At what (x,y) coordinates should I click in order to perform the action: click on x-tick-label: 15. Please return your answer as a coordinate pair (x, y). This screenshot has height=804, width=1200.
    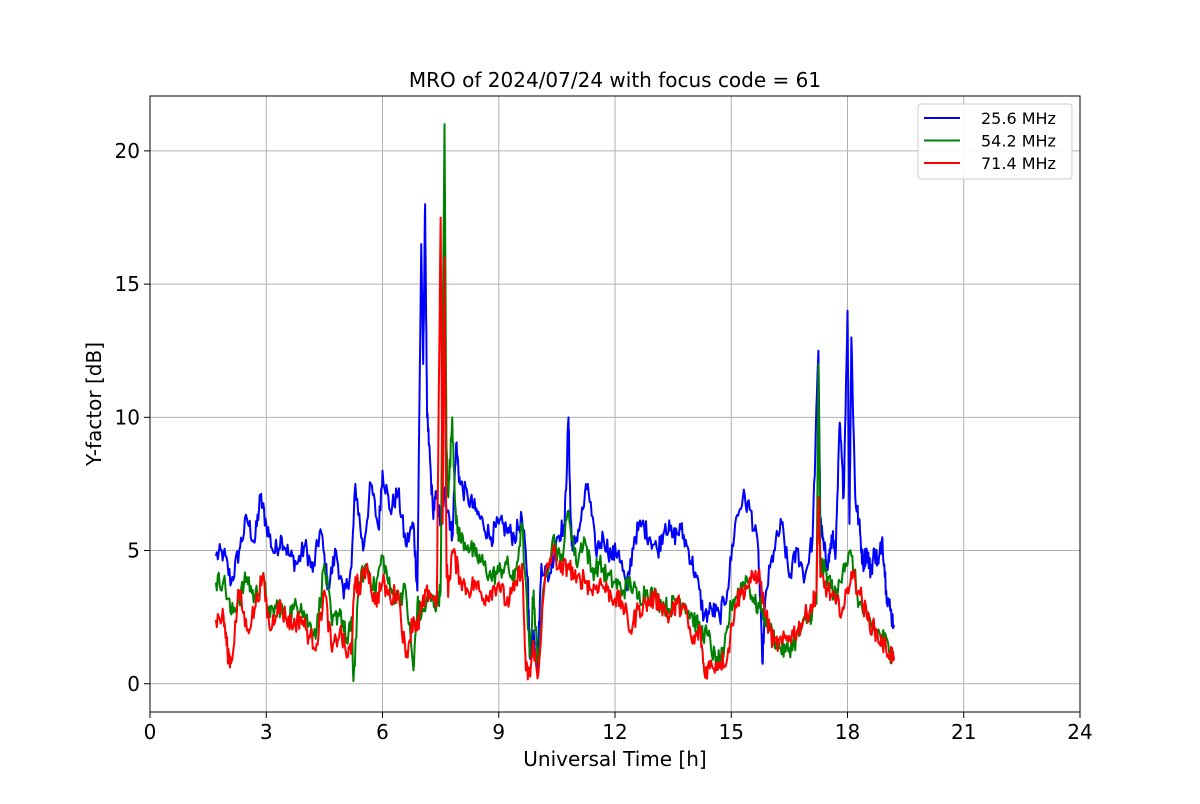
    Looking at the image, I should click on (731, 732).